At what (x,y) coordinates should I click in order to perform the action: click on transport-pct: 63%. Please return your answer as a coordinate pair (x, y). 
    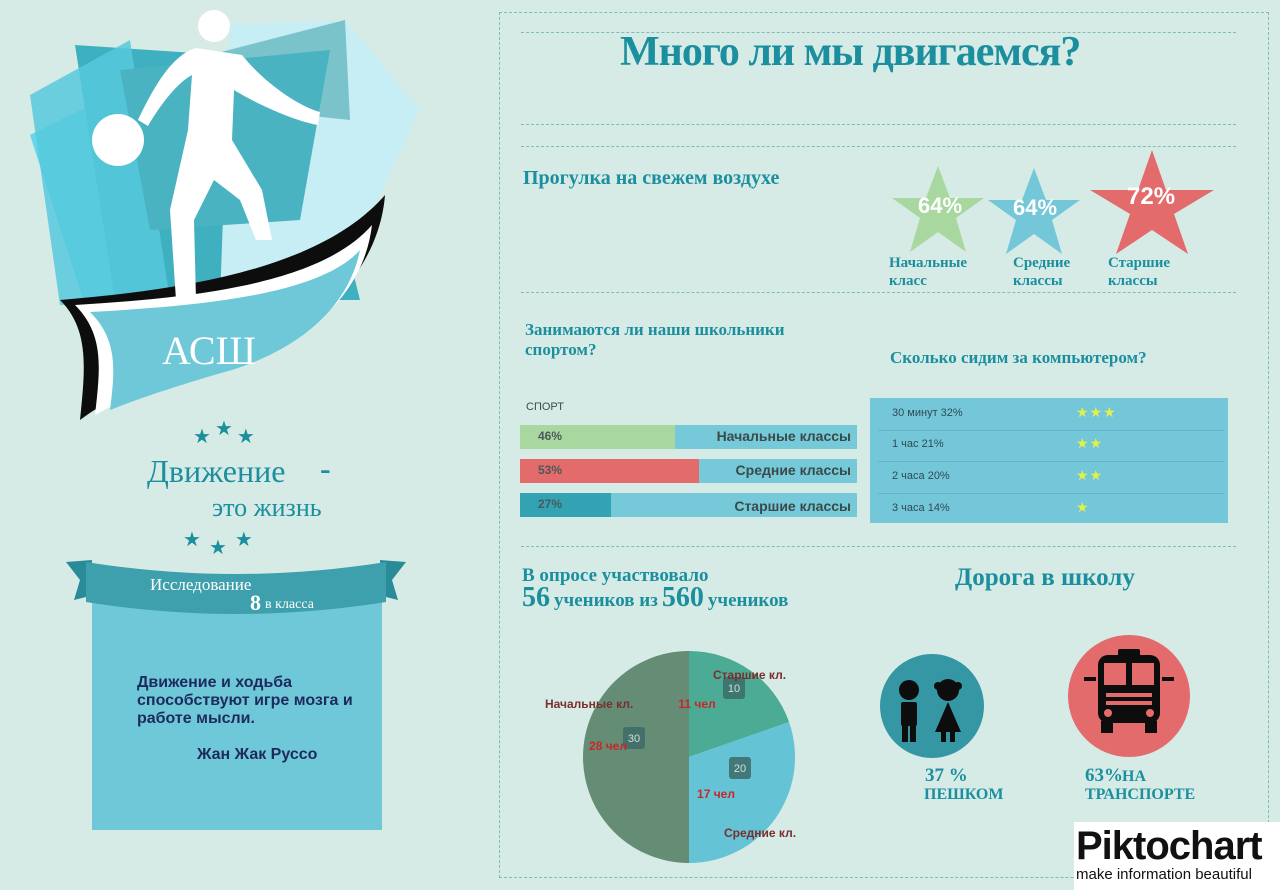
    Looking at the image, I should click on (1104, 775).